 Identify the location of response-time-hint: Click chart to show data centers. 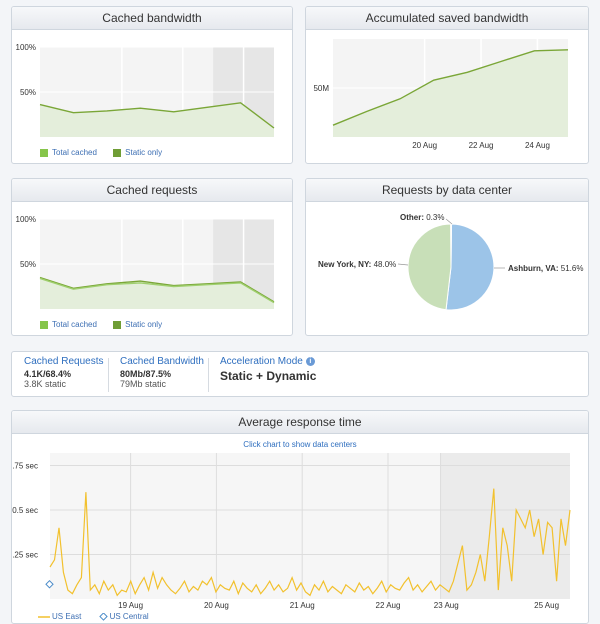
(300, 444).